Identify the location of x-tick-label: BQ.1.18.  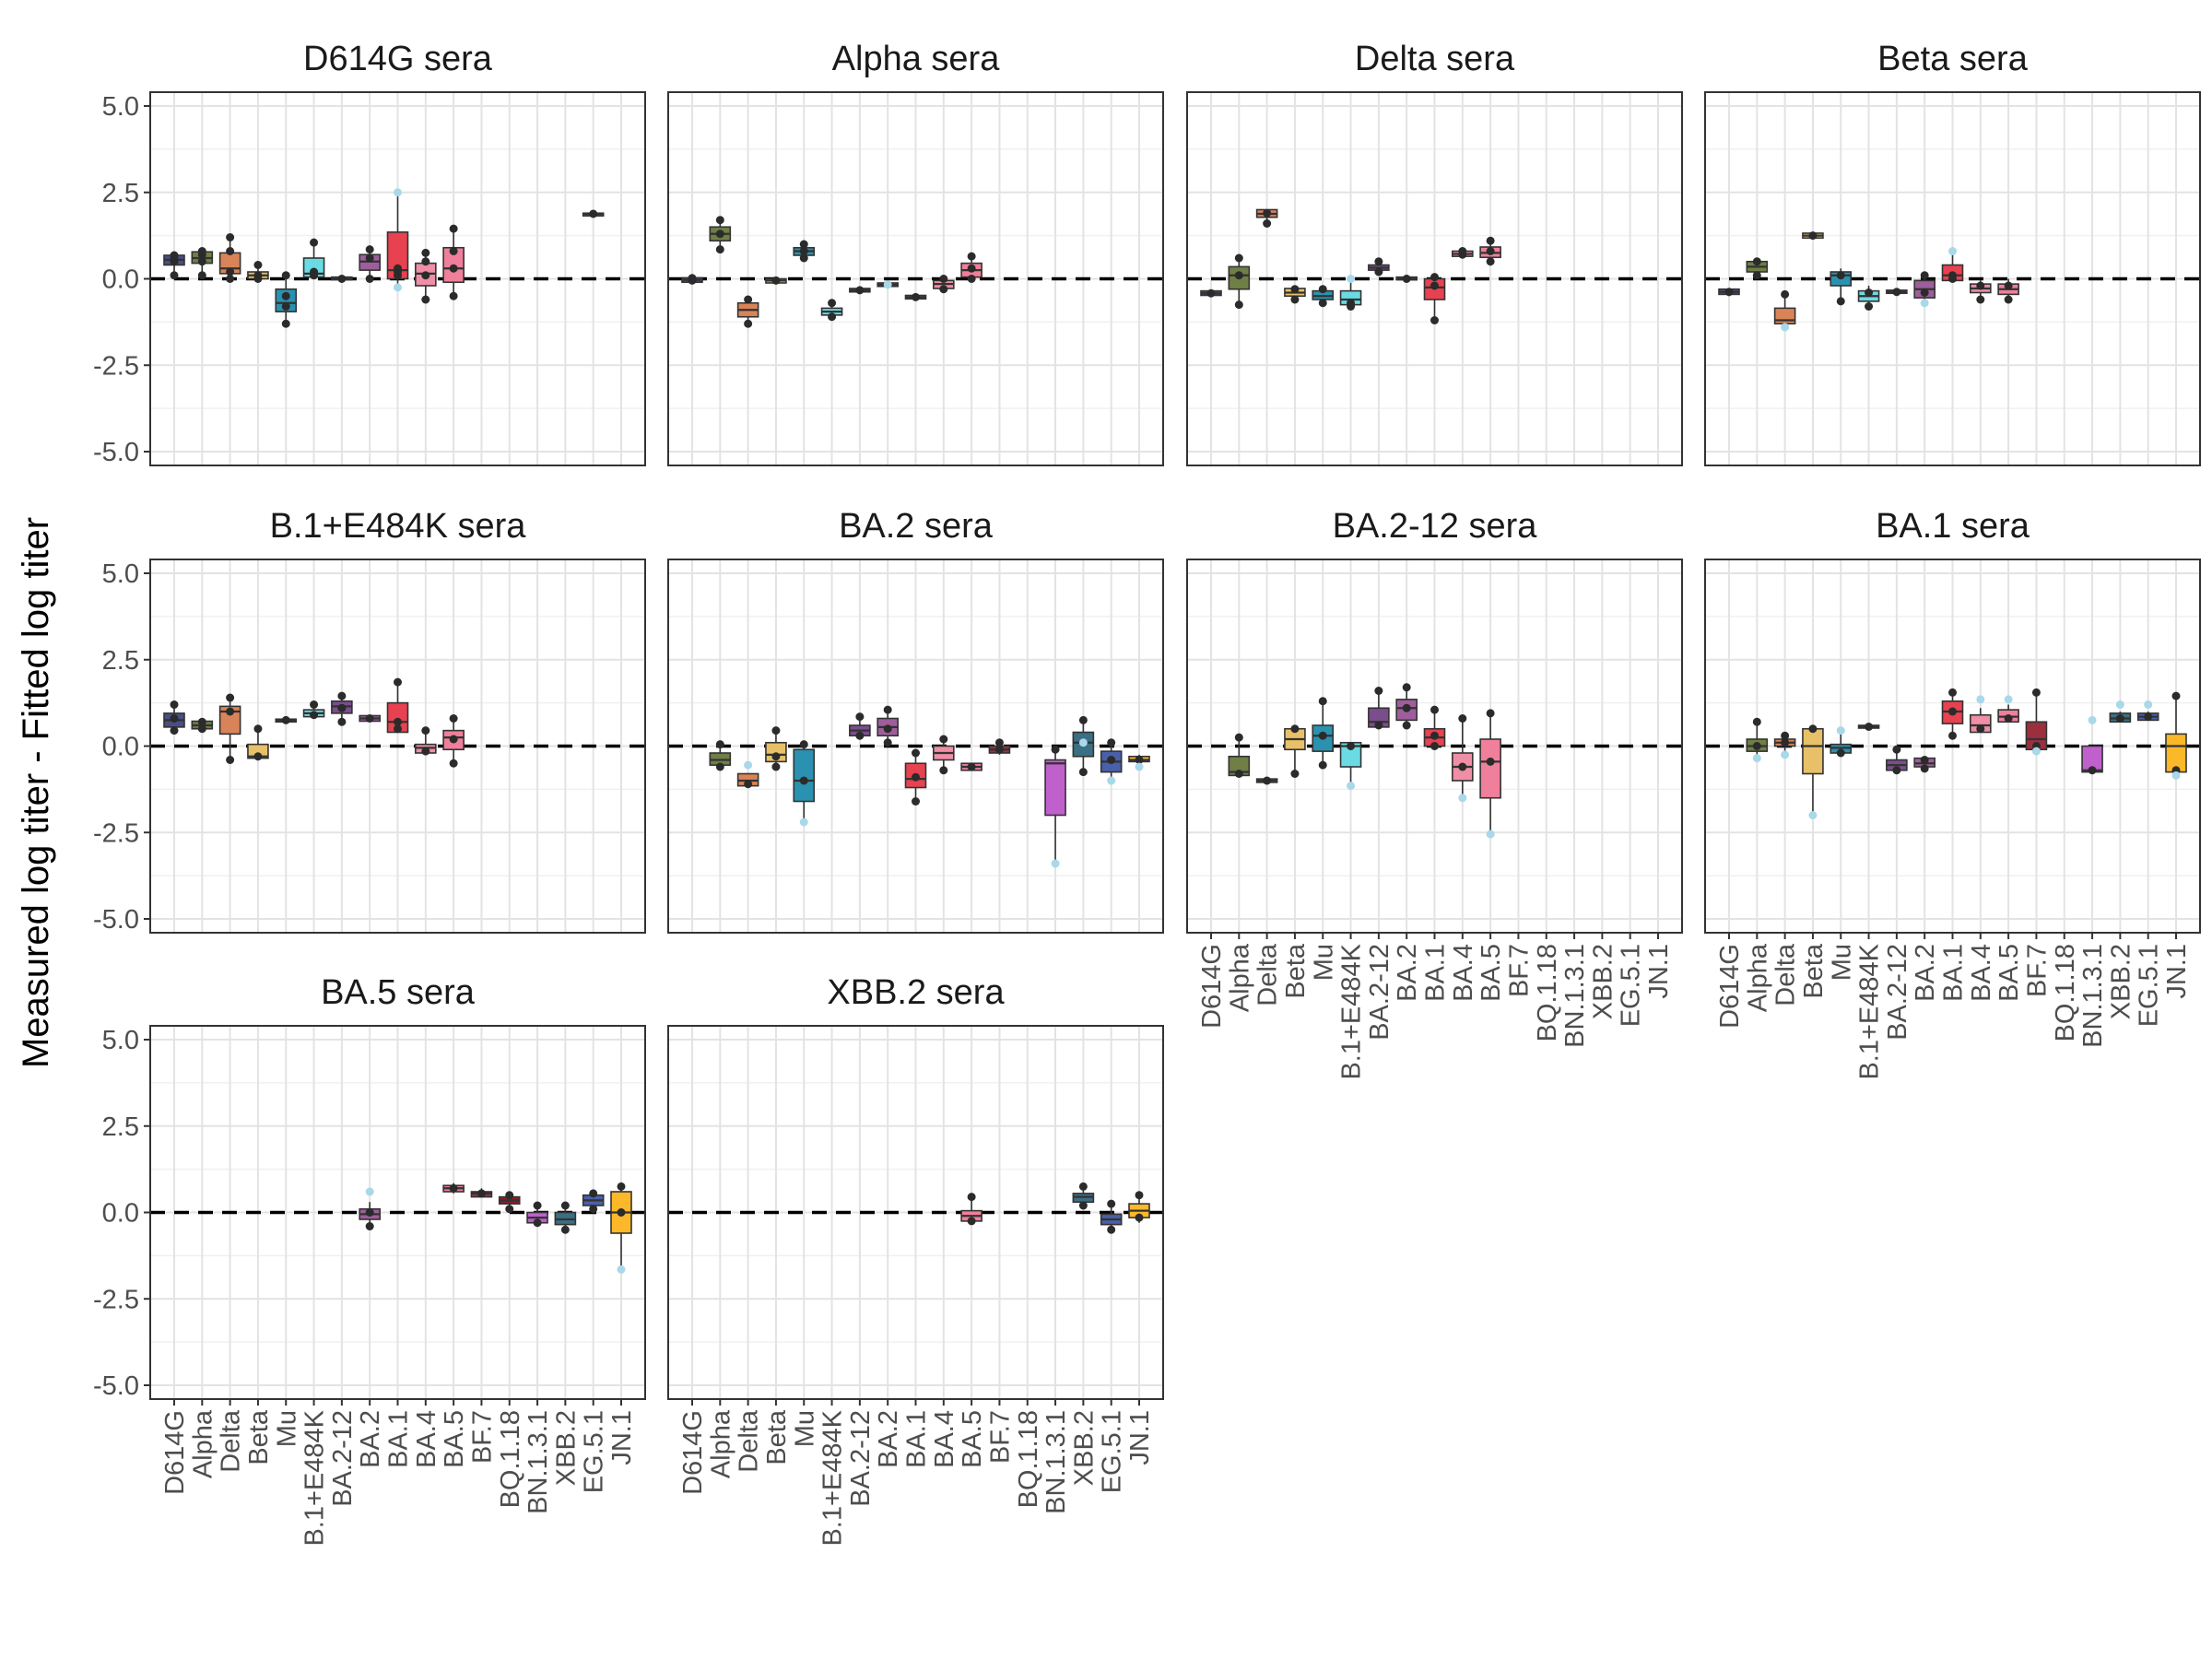
(1547, 992).